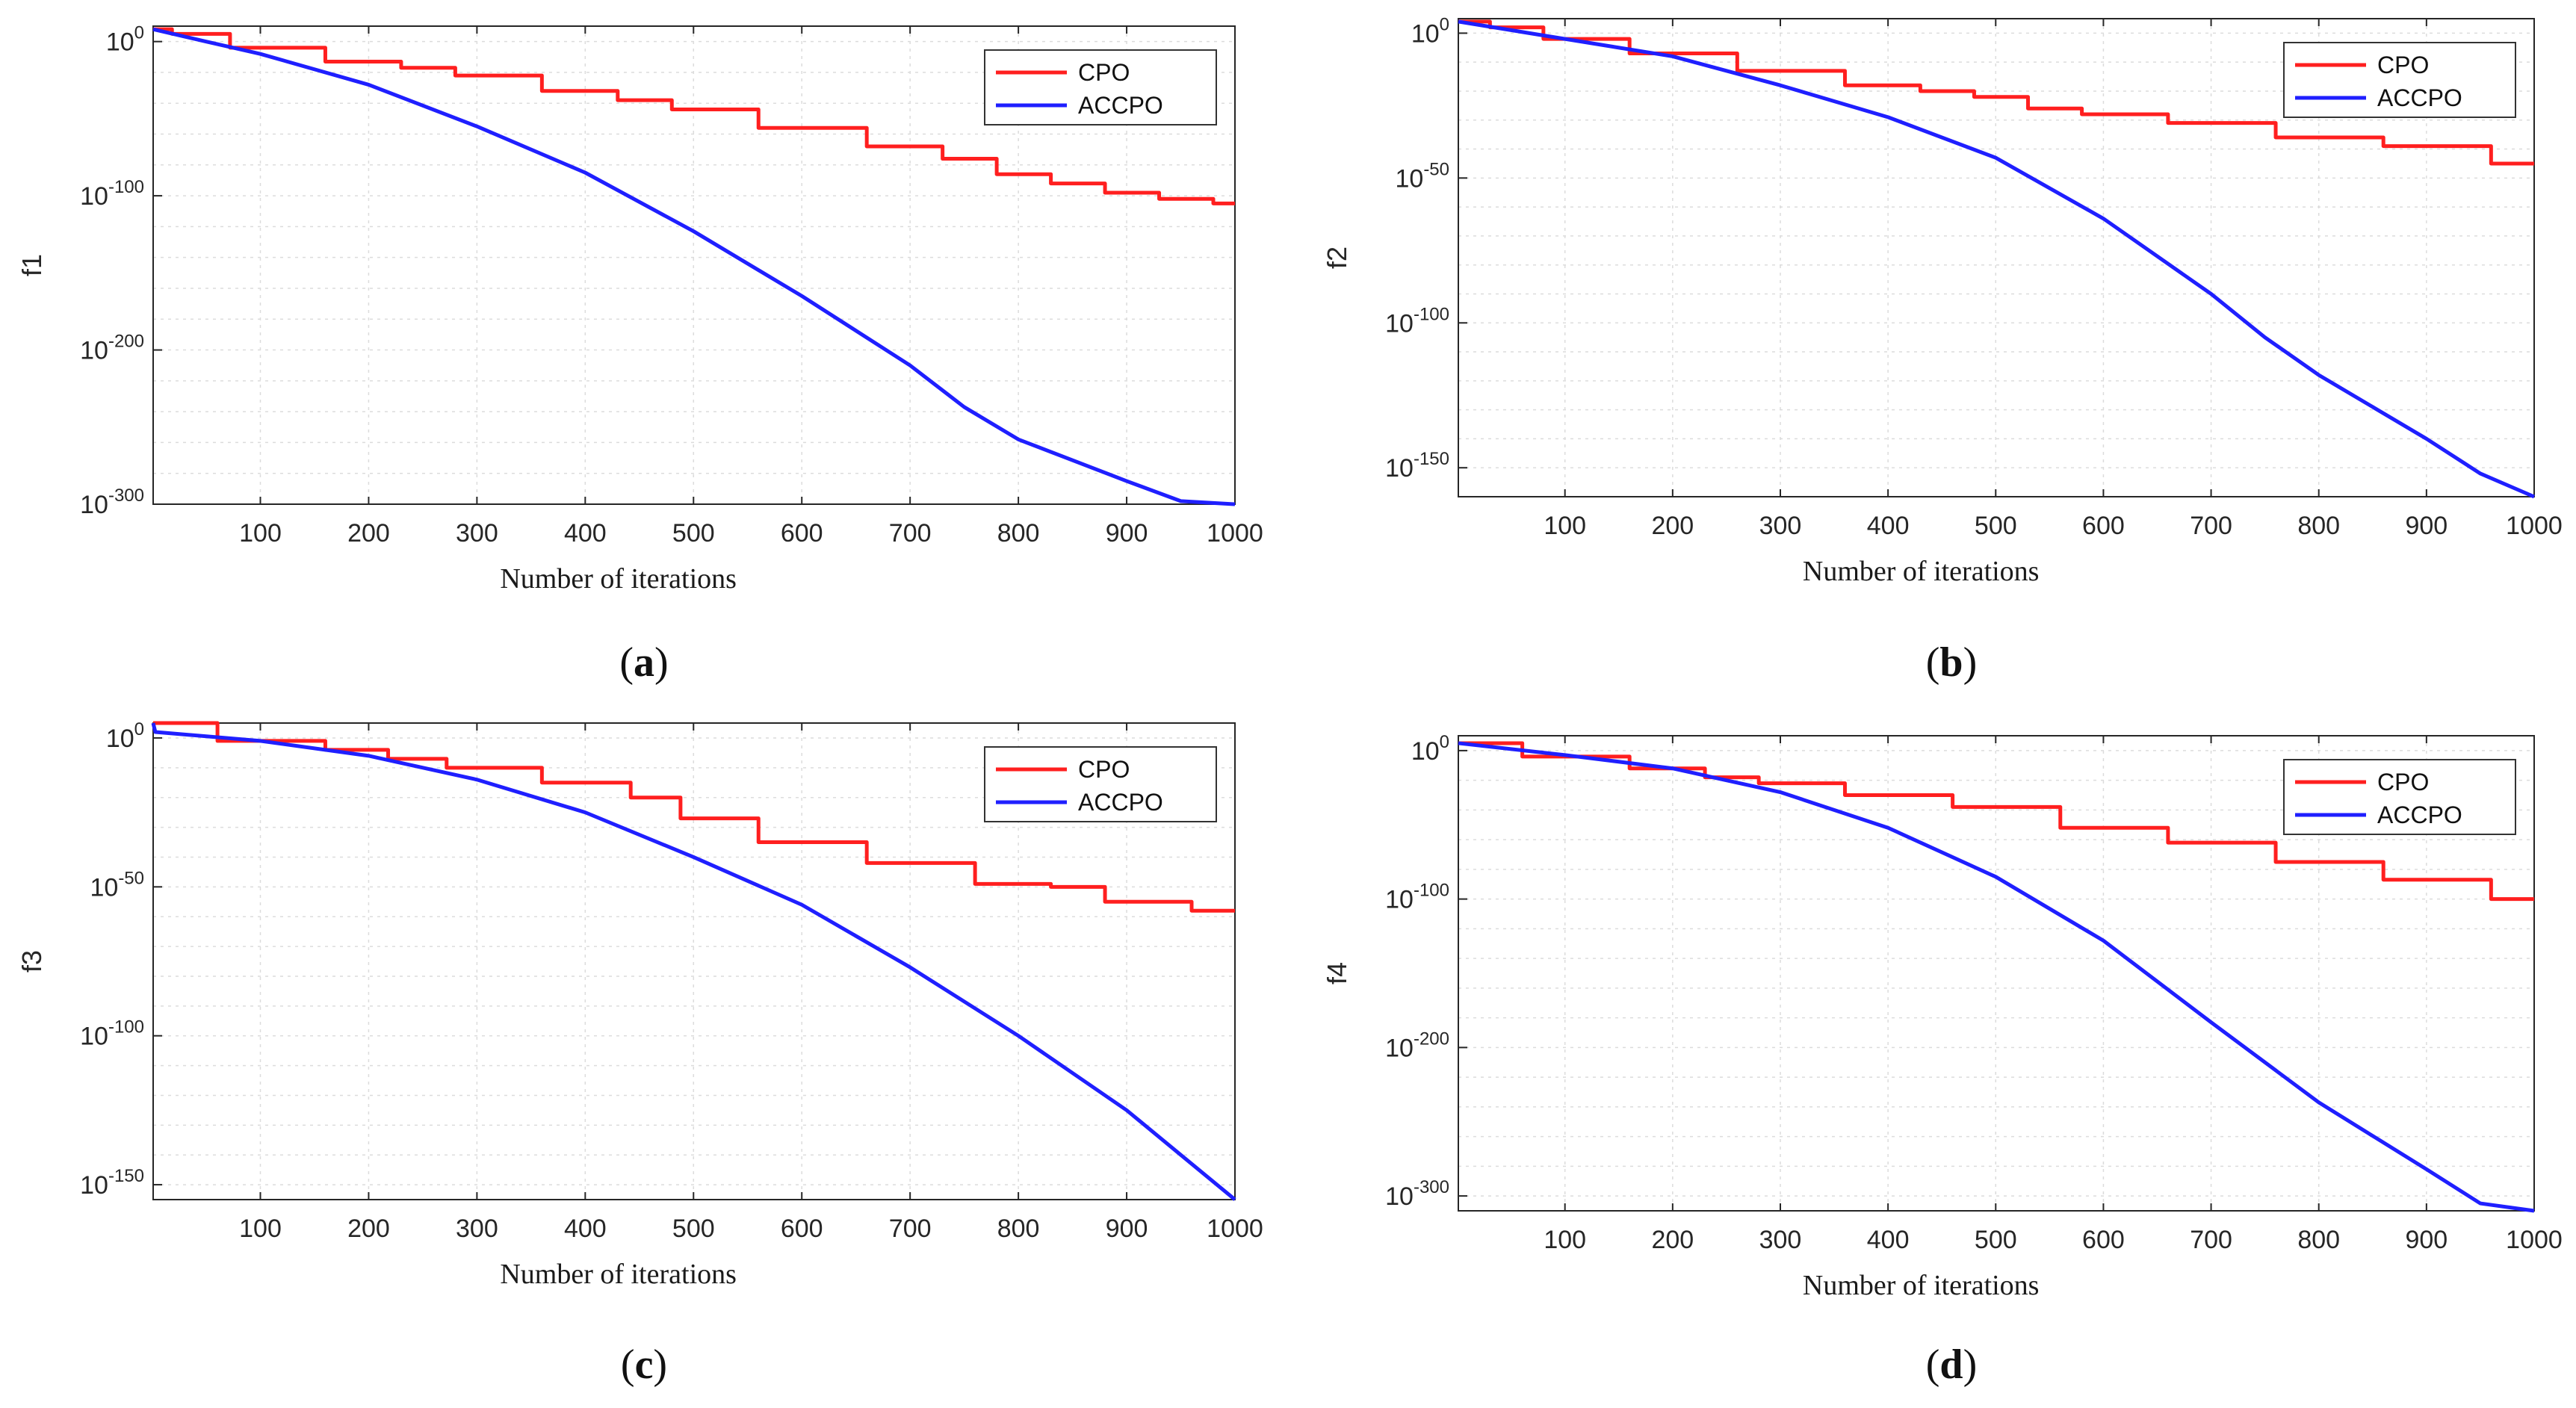 The width and height of the screenshot is (2576, 1408). What do you see at coordinates (1337, 973) in the screenshot?
I see `y-axis-label: f4` at bounding box center [1337, 973].